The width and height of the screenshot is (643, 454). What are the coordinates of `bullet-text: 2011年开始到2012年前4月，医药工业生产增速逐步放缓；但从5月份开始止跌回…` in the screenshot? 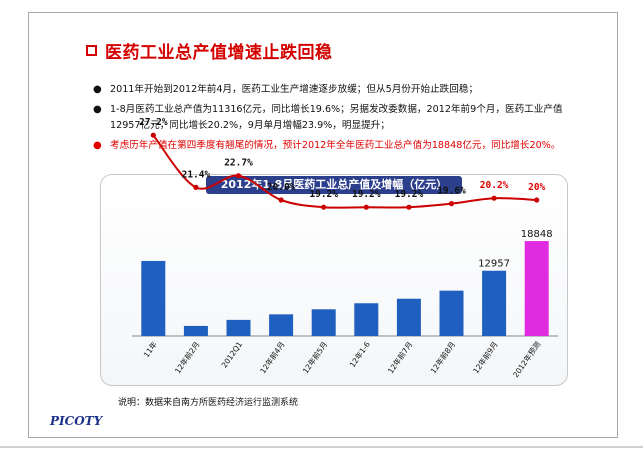 It's located at (294, 89).